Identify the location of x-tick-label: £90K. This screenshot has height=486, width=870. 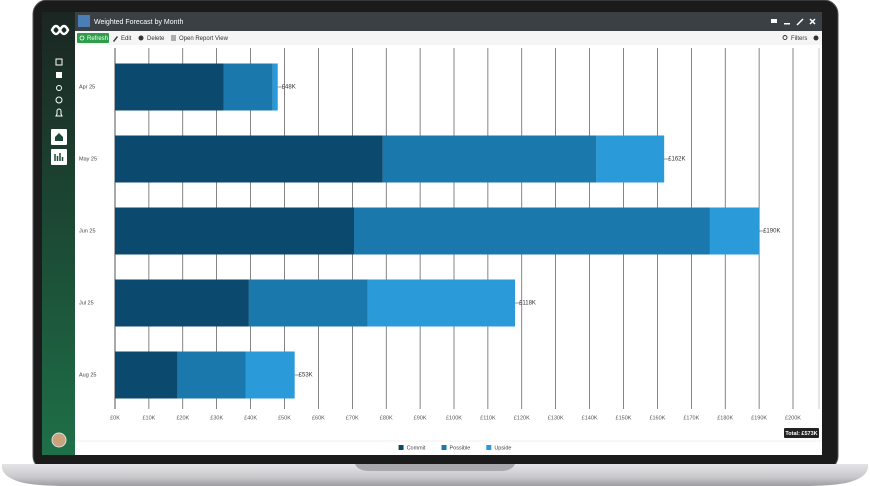
(420, 418).